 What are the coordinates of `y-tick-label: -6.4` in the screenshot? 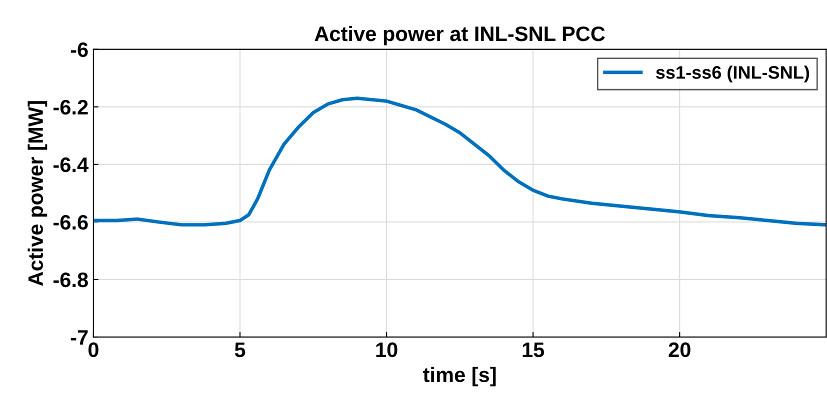 It's located at (71, 164).